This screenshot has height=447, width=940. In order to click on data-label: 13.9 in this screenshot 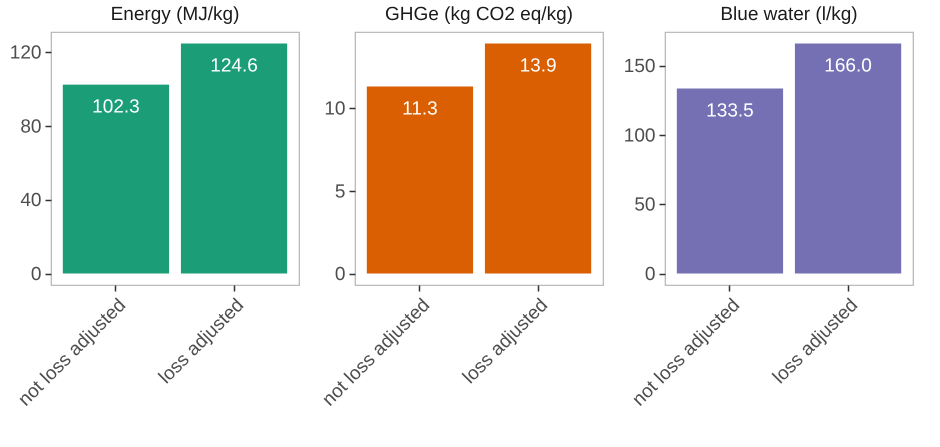, I will do `click(538, 66)`.